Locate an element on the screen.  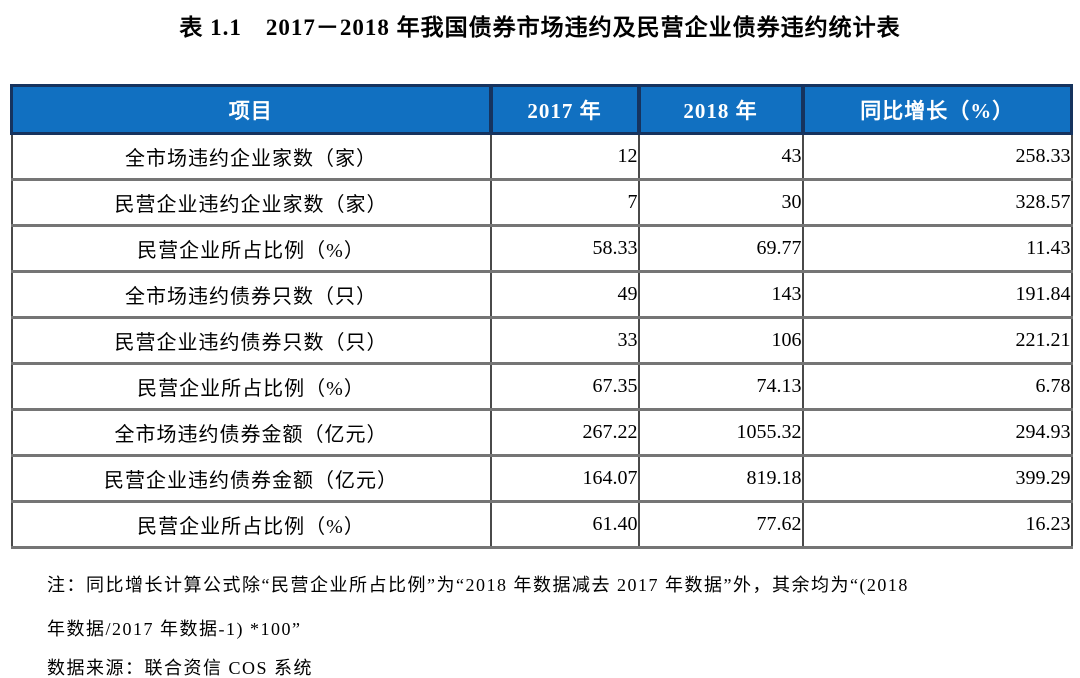
table-row: 民营企业所占比例（%） 61.40 77.62 16.23 is located at coordinates (541, 524).